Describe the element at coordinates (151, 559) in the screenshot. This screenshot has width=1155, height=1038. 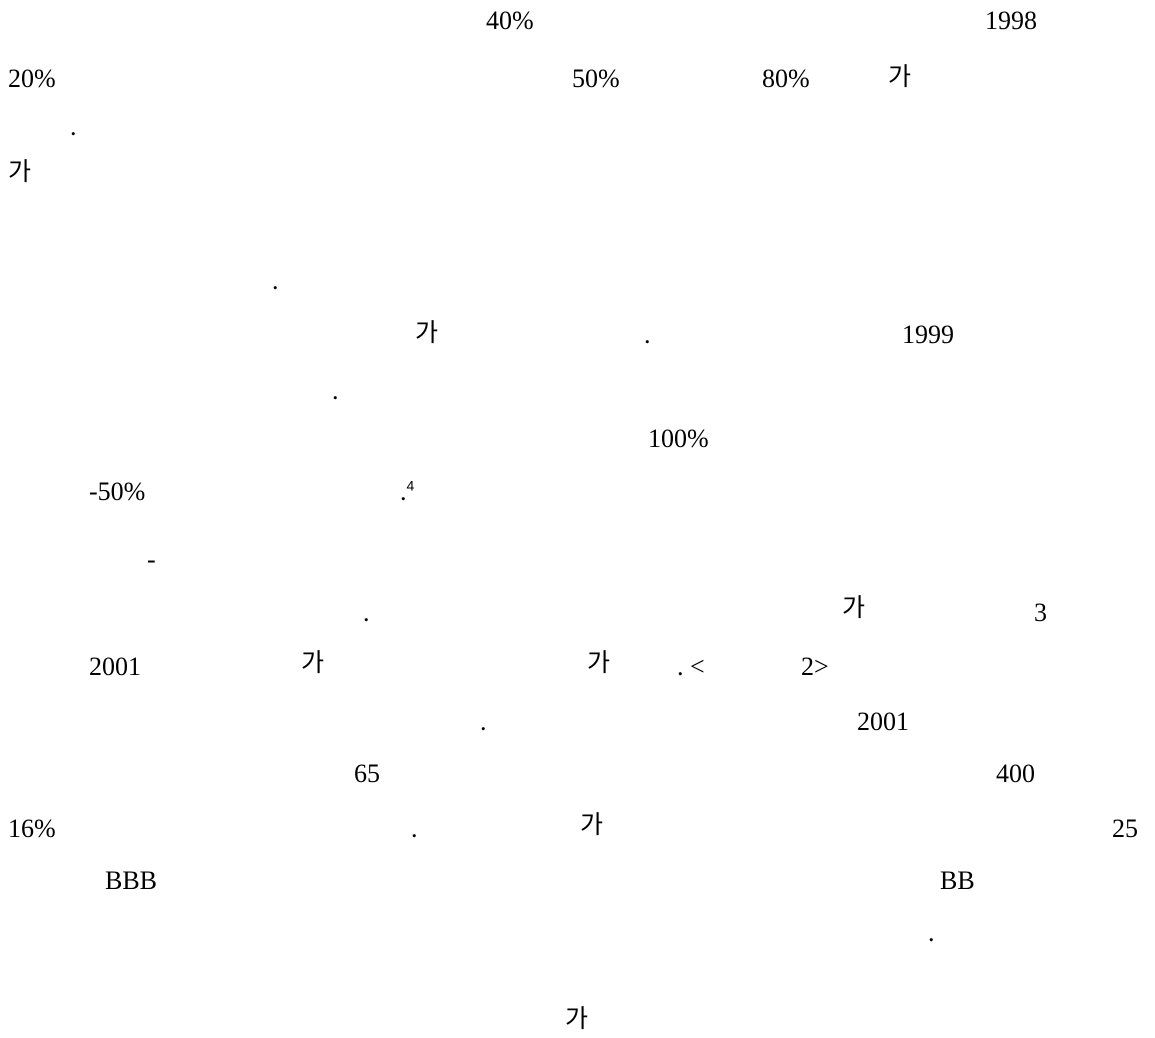
I see `text-fragment: -` at that location.